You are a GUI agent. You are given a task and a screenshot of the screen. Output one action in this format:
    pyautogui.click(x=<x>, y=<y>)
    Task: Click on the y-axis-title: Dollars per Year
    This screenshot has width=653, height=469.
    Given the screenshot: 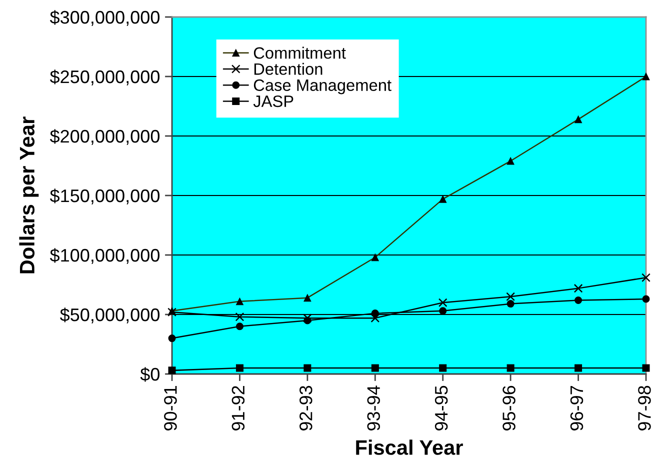 What is the action you would take?
    pyautogui.click(x=29, y=195)
    